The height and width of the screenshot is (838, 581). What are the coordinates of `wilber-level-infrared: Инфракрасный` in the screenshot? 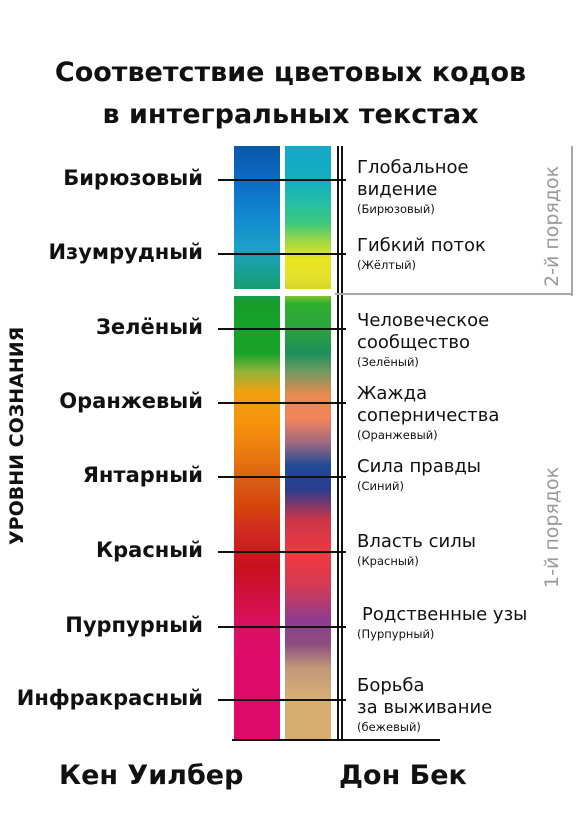 It's located at (109, 698).